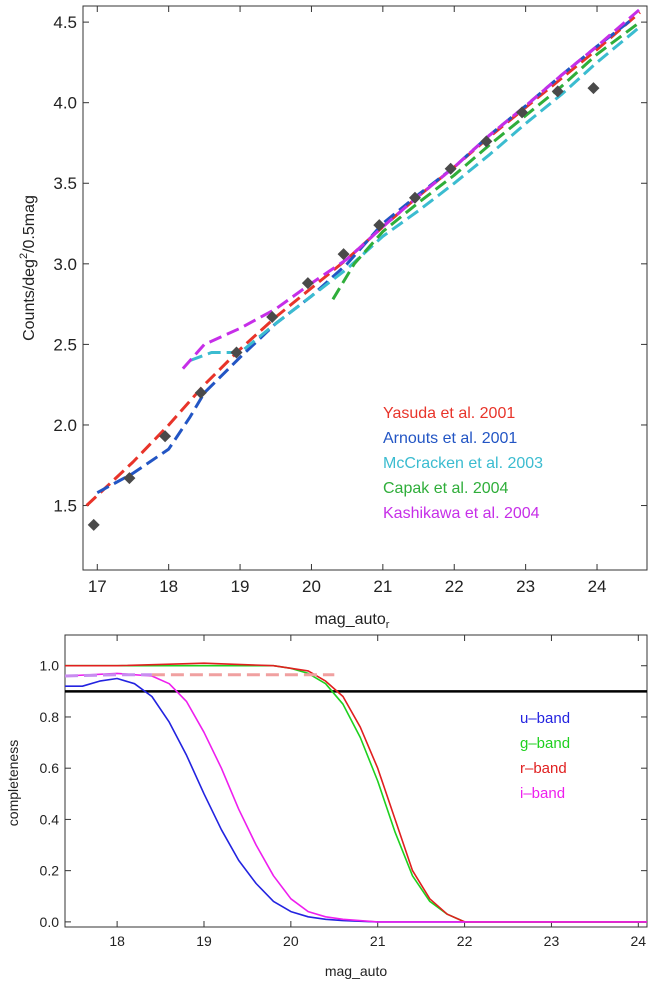  Describe the element at coordinates (552, 941) in the screenshot. I see `chart2-x-tick-label: 23` at that location.